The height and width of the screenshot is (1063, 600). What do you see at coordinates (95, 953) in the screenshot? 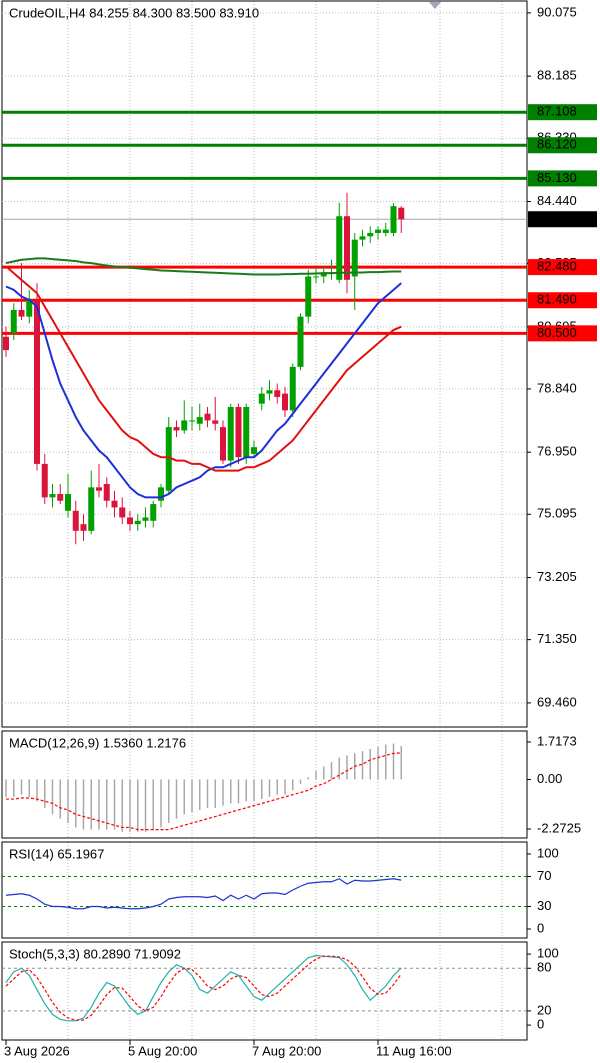
I see `panel-title: Stoch(5,3,3) 80.2890 71.9092` at bounding box center [95, 953].